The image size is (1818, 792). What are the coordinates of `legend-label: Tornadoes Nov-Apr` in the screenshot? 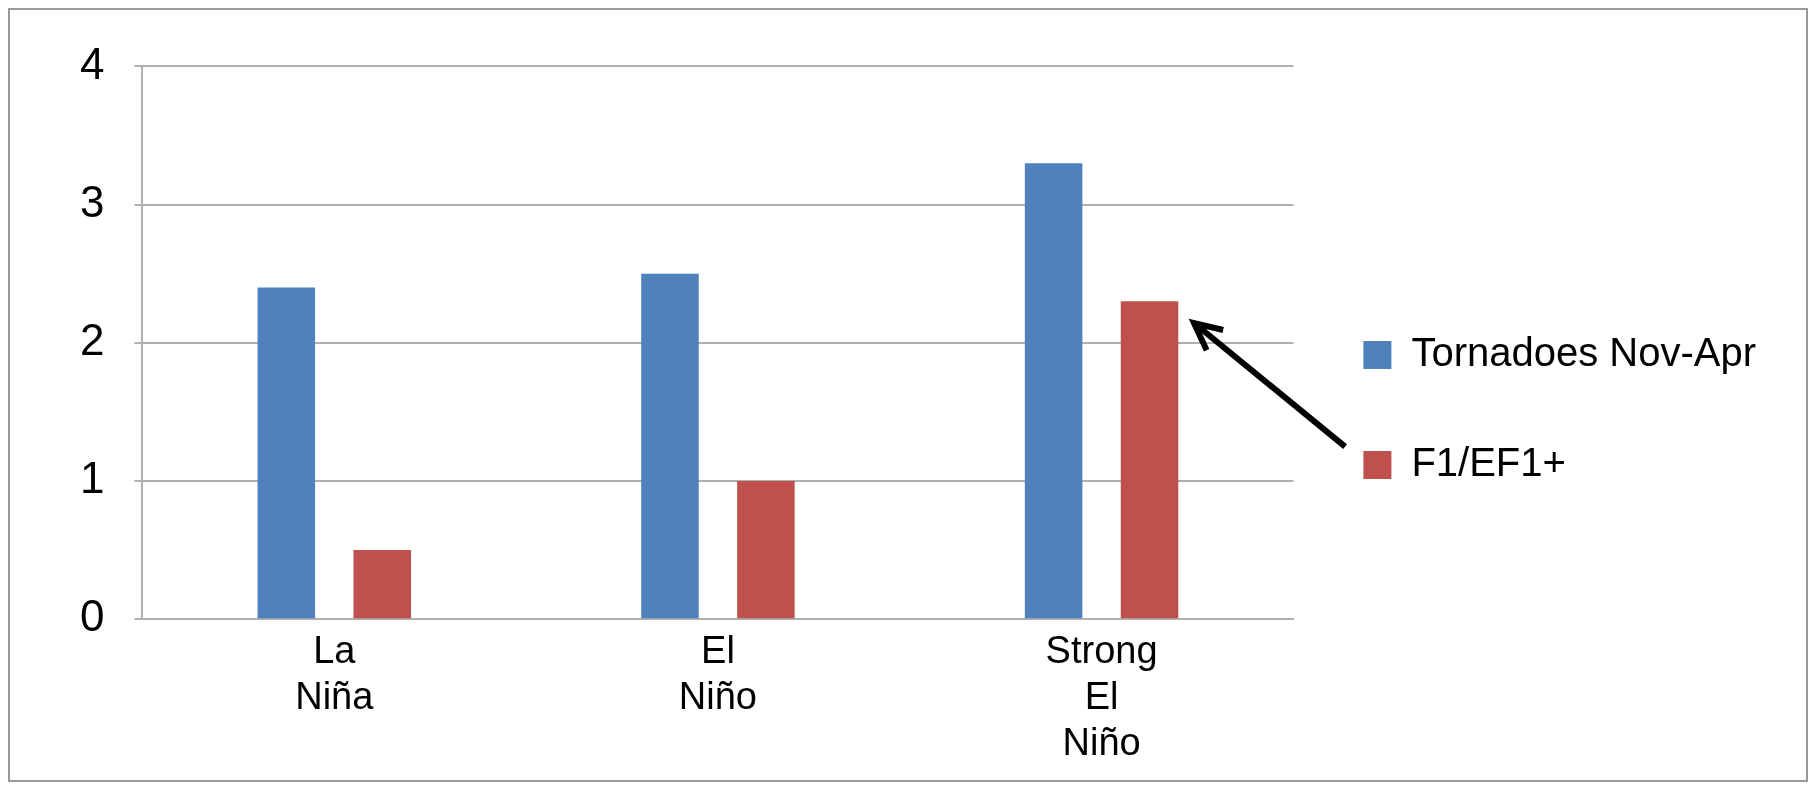 It's located at (1583, 352).